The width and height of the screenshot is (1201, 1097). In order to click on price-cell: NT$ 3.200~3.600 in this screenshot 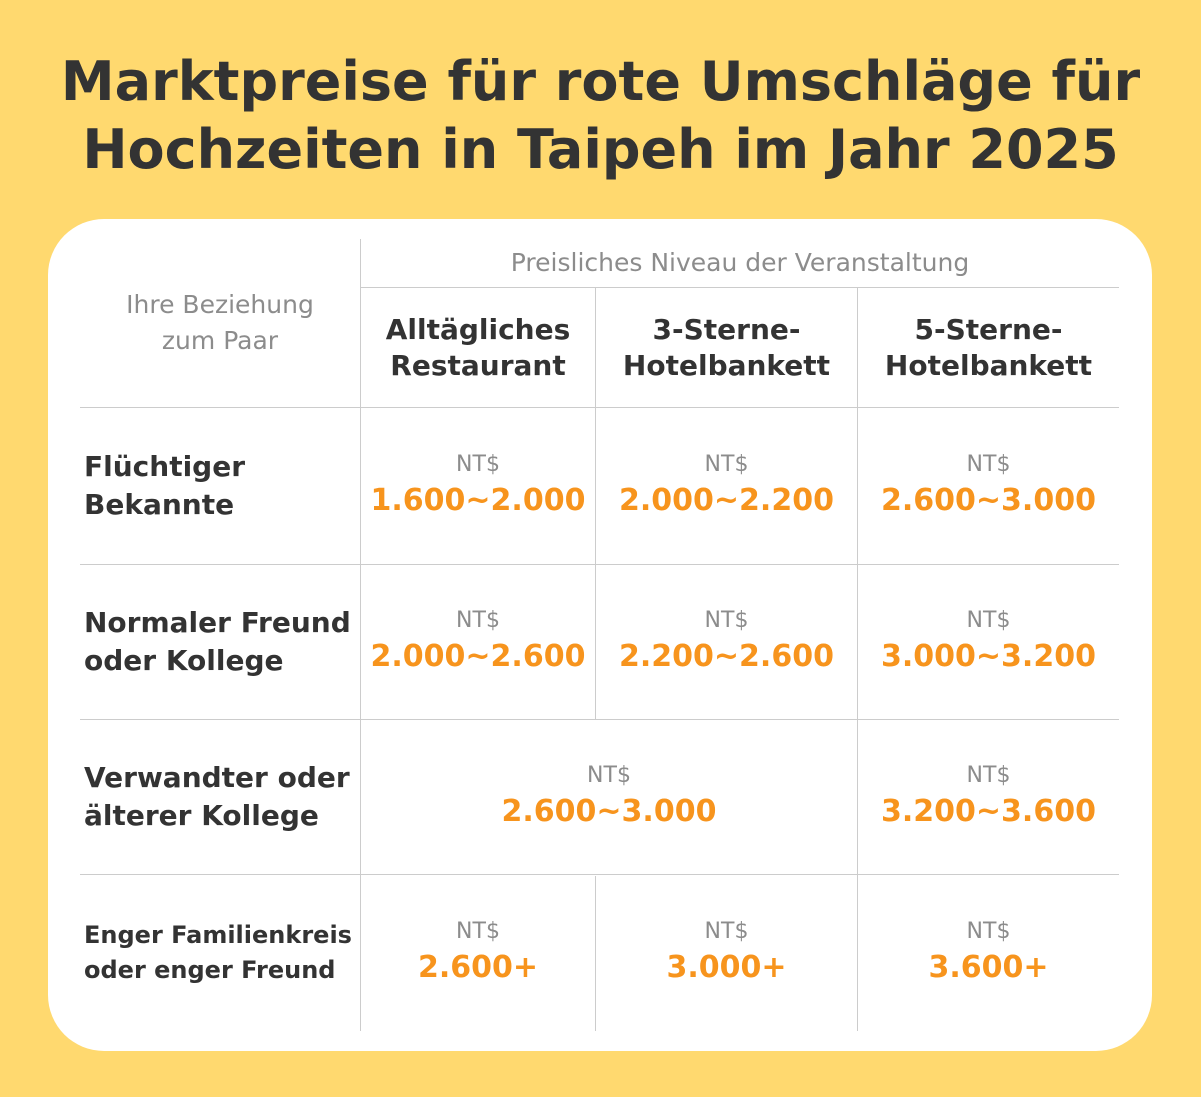, I will do `click(988, 797)`.